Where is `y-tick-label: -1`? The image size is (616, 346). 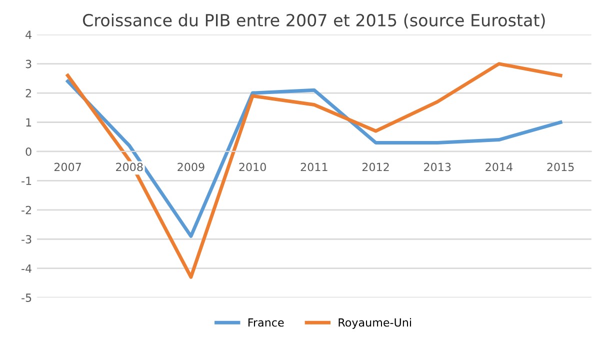 y-tick-label: -1 is located at coordinates (27, 180).